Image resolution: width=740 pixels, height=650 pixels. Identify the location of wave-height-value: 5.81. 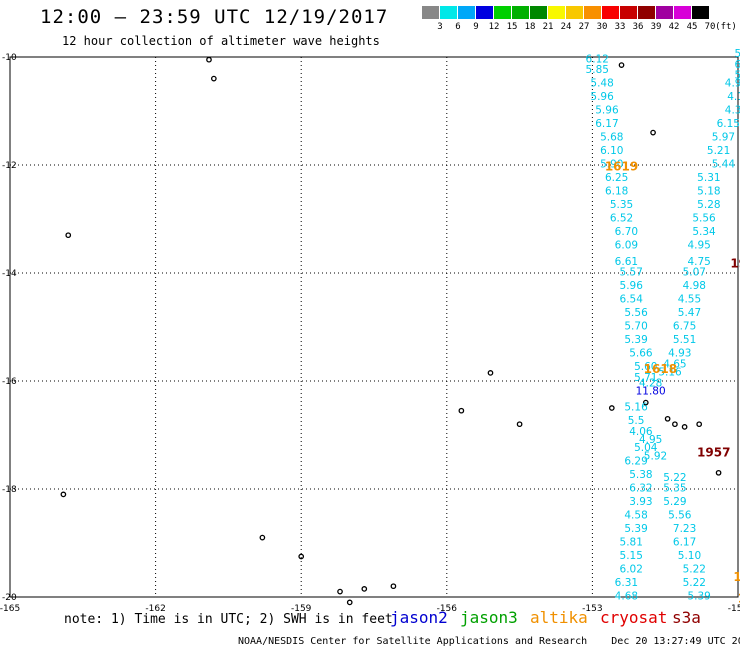
(631, 543).